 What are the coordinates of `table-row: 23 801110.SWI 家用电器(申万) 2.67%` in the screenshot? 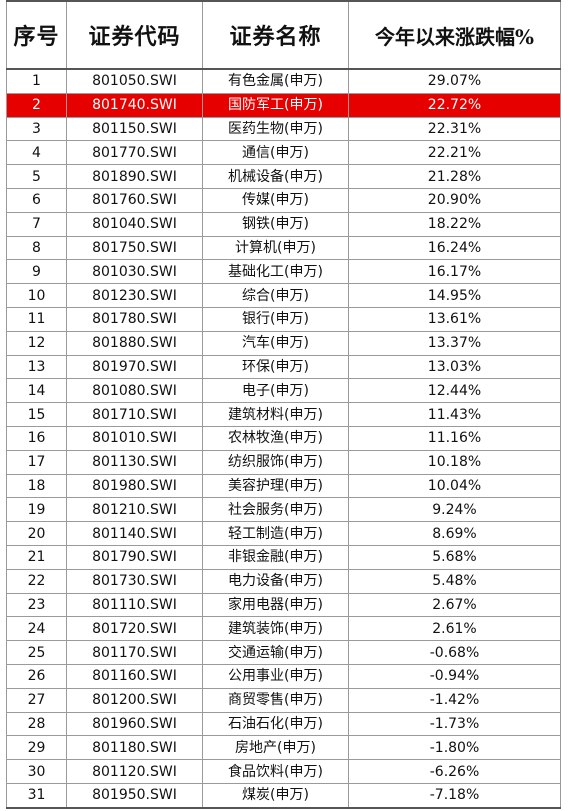 It's located at (283, 605).